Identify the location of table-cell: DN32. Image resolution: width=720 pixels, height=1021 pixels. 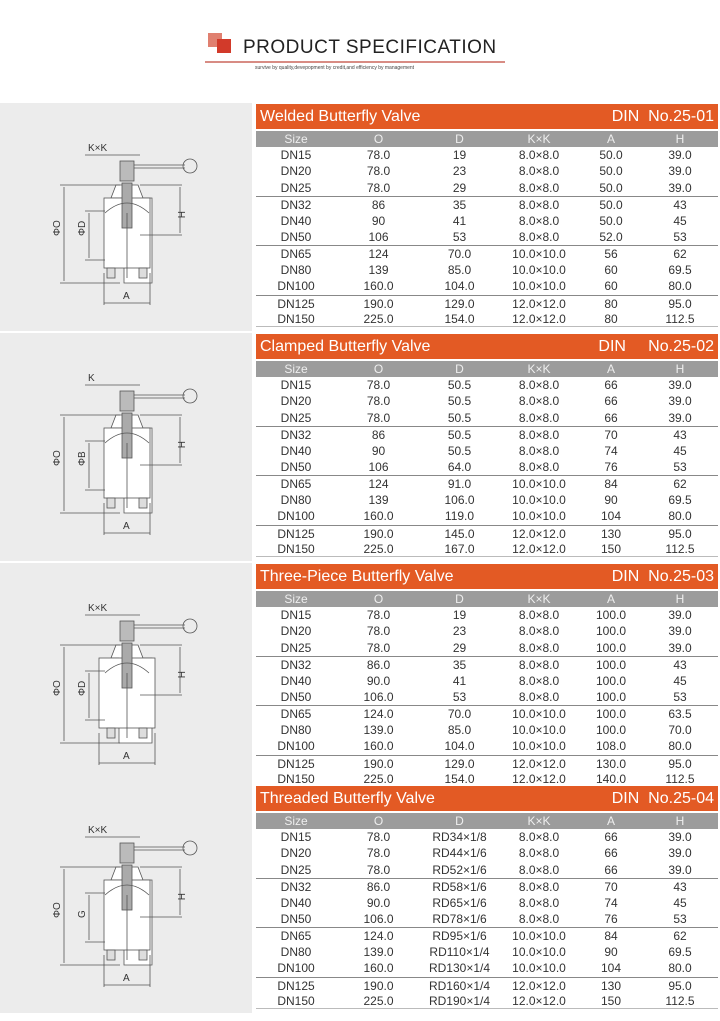
(296, 205).